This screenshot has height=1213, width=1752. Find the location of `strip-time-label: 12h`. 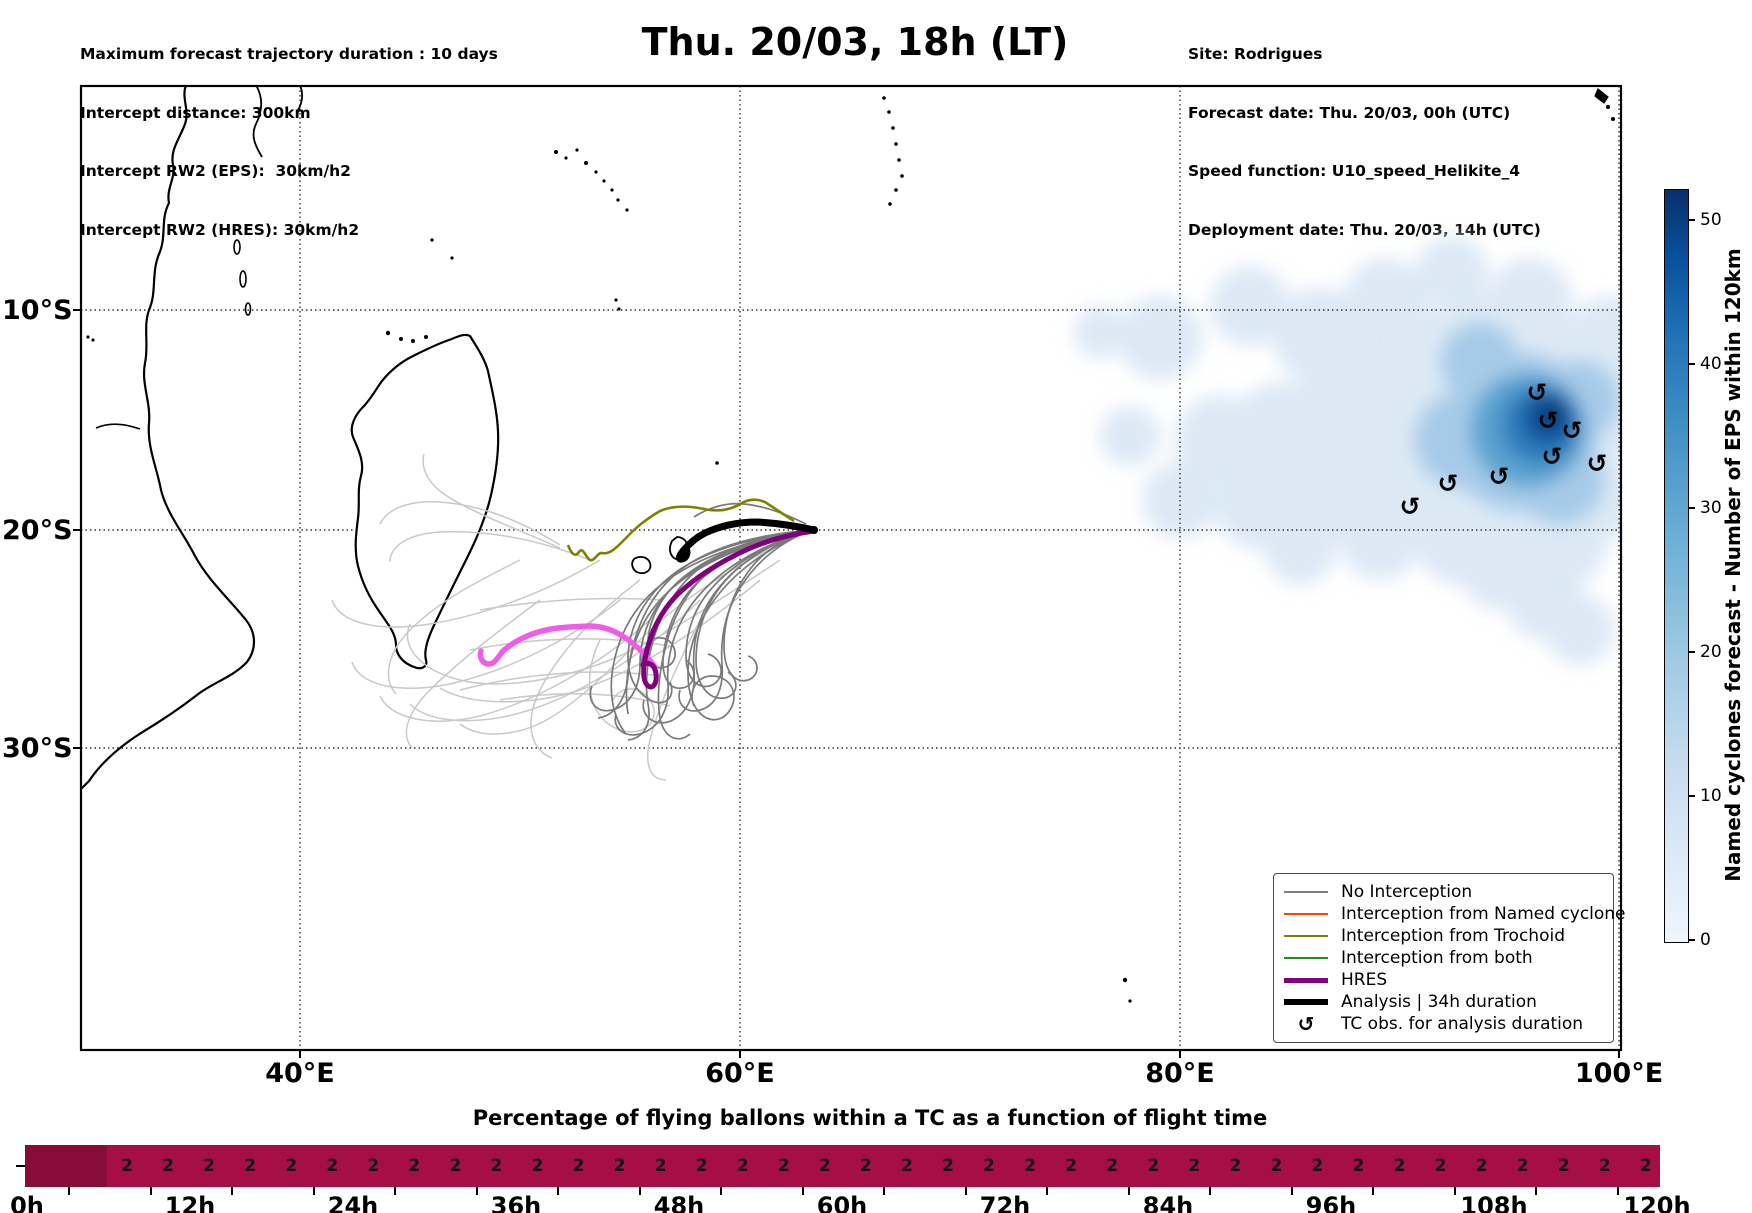

strip-time-label: 12h is located at coordinates (190, 1202).